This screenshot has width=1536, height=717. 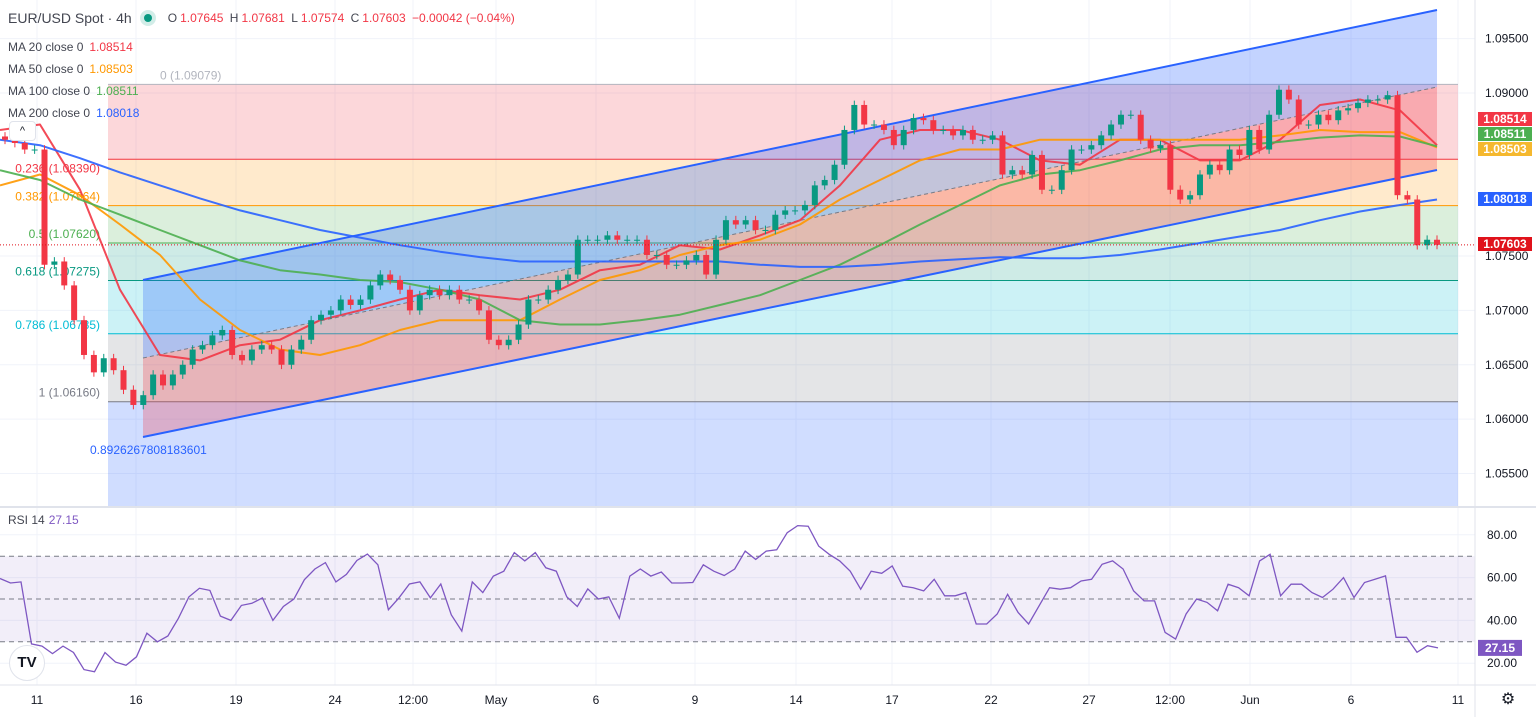 I want to click on fib-level-label: 0.236 (1.08390), so click(x=57, y=168).